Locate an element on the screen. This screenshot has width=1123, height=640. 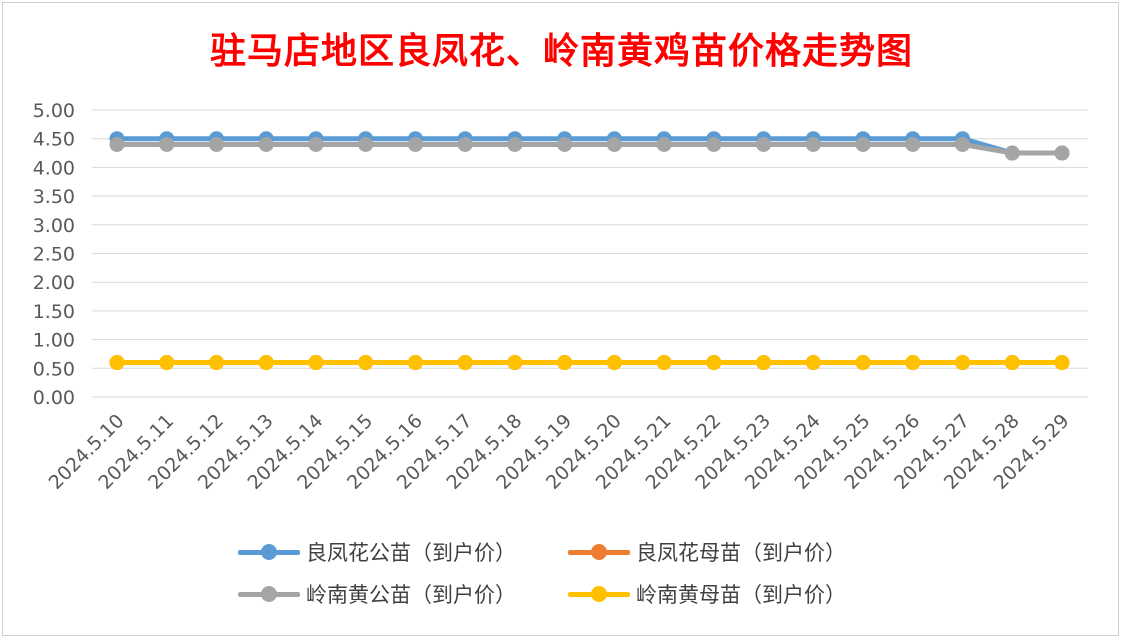
y-tick-label: 3.00 is located at coordinates (54, 226).